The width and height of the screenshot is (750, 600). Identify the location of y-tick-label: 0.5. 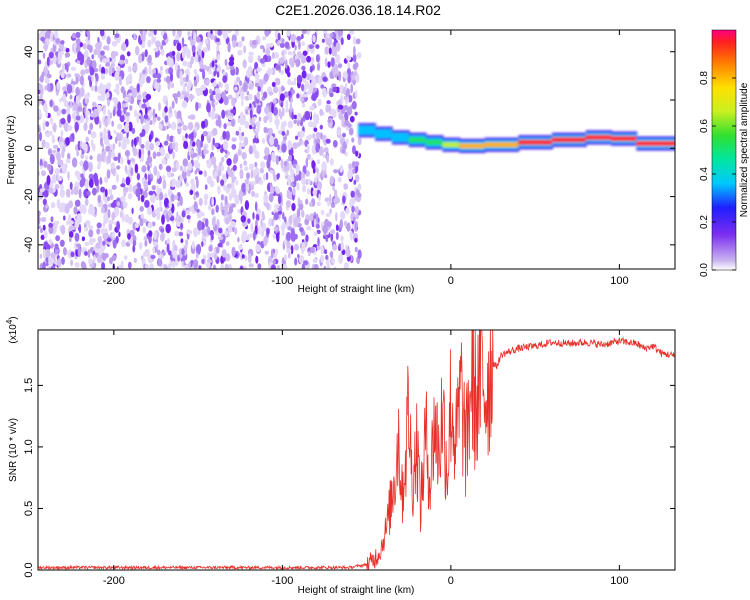
(29, 508).